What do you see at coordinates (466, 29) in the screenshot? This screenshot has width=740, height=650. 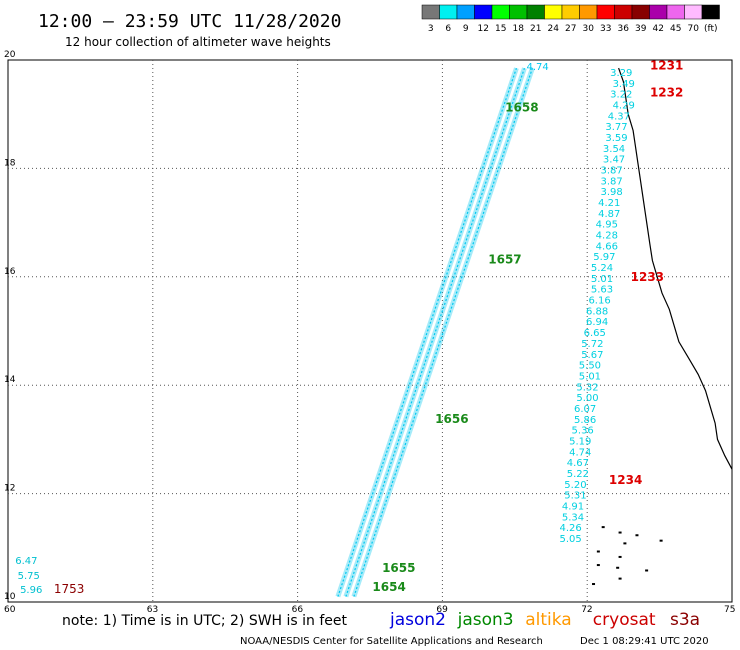 I see `colorbar-label: 9` at bounding box center [466, 29].